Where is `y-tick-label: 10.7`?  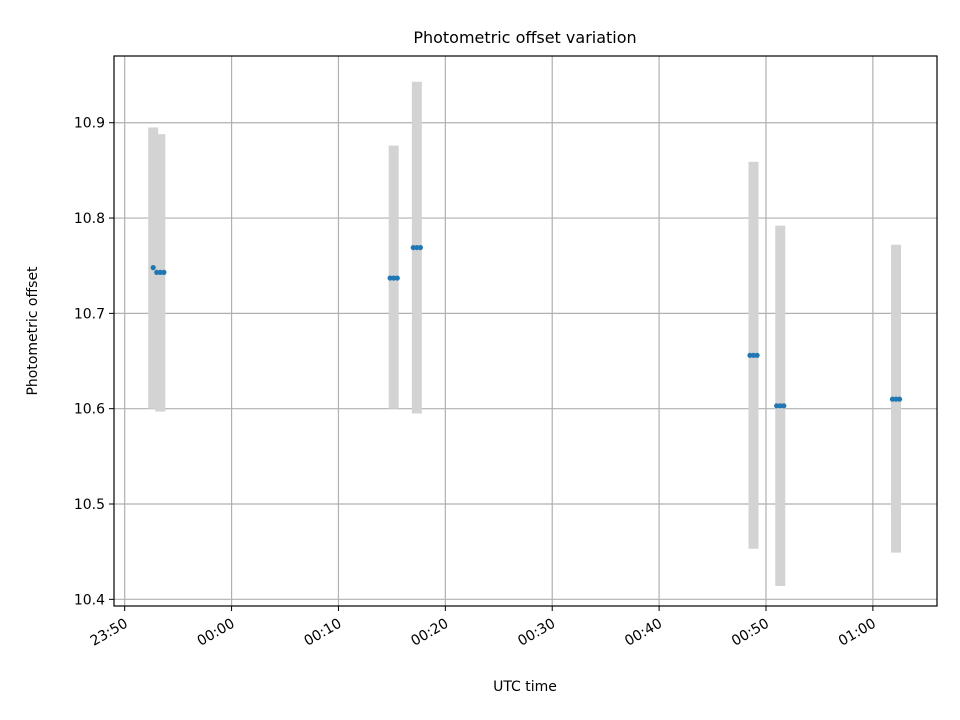 y-tick-label: 10.7 is located at coordinates (89, 314).